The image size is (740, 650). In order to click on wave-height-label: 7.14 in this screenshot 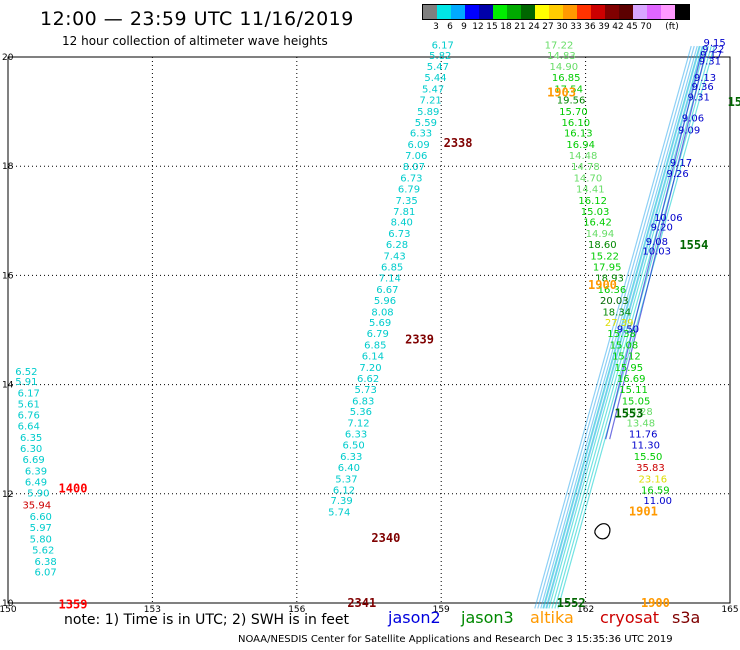, I will do `click(390, 278)`.